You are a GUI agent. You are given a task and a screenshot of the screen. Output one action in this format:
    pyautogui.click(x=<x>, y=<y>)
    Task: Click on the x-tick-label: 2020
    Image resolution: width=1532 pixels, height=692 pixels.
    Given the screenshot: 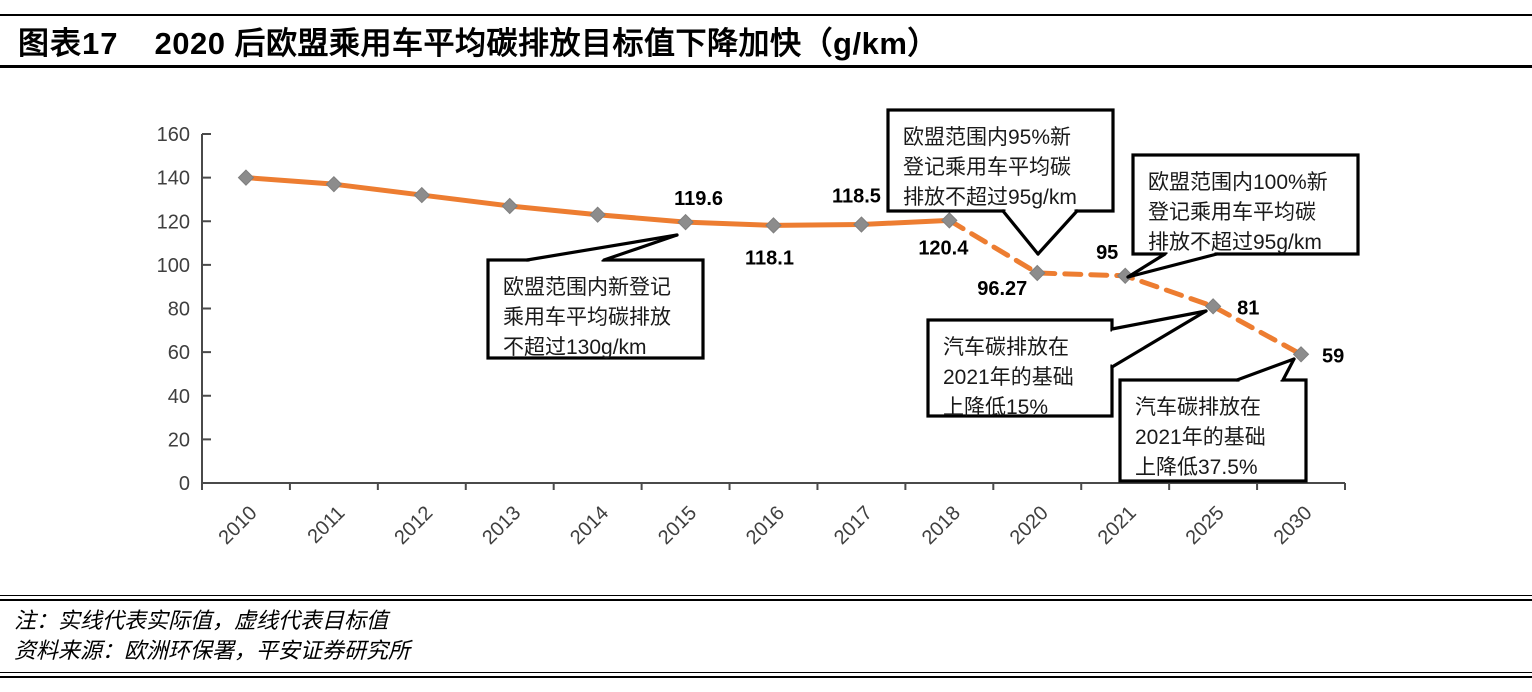 What is the action you would take?
    pyautogui.click(x=1029, y=525)
    